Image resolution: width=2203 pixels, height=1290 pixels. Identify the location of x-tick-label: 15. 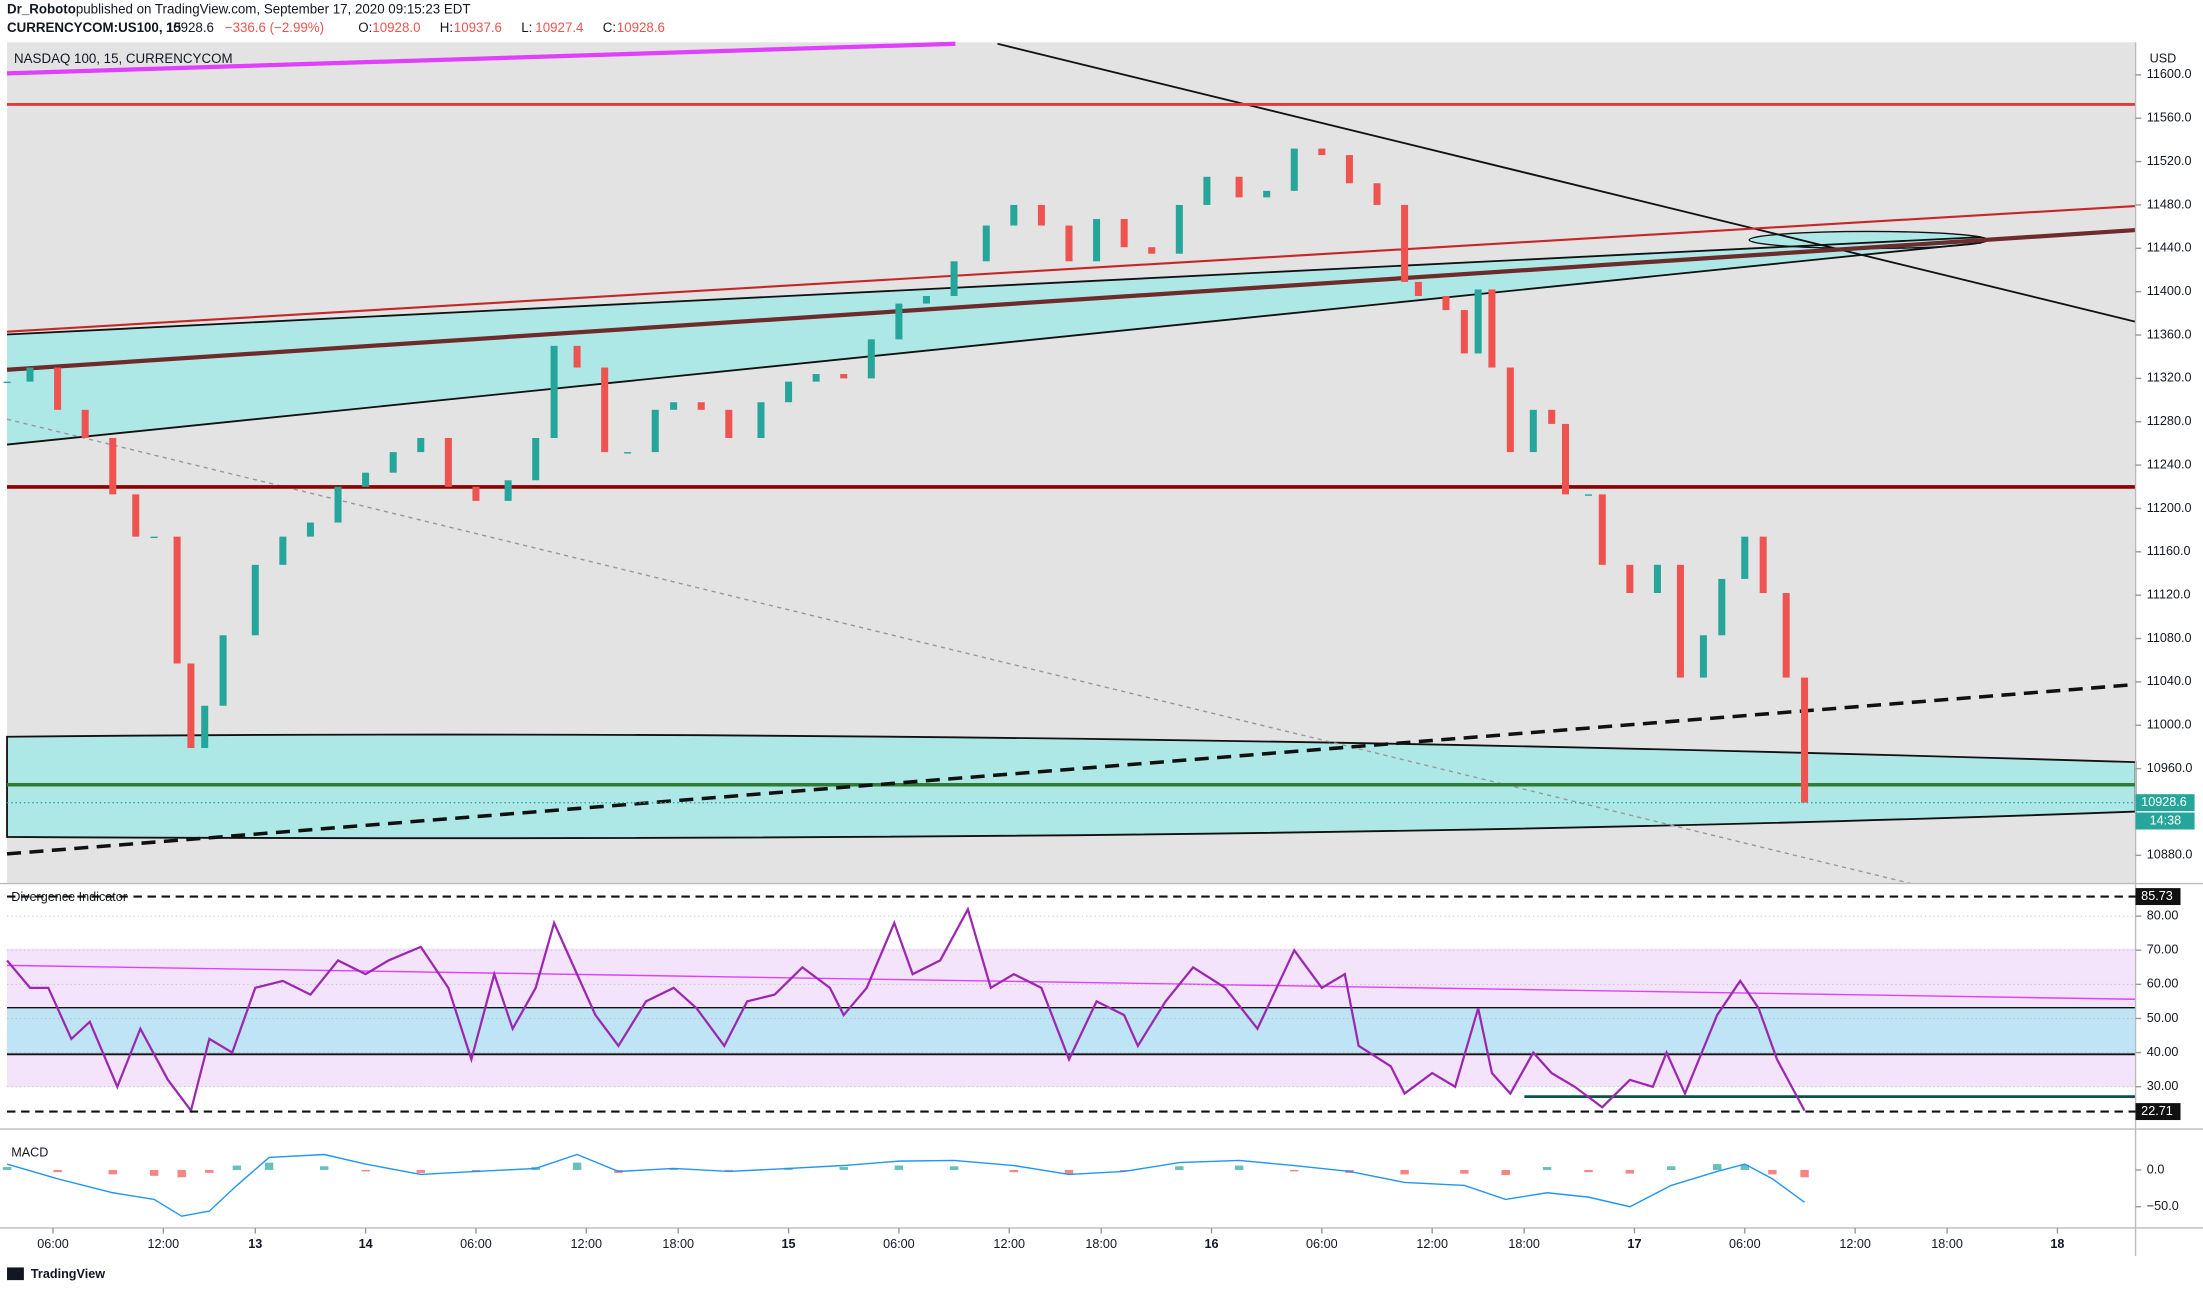
(789, 1244).